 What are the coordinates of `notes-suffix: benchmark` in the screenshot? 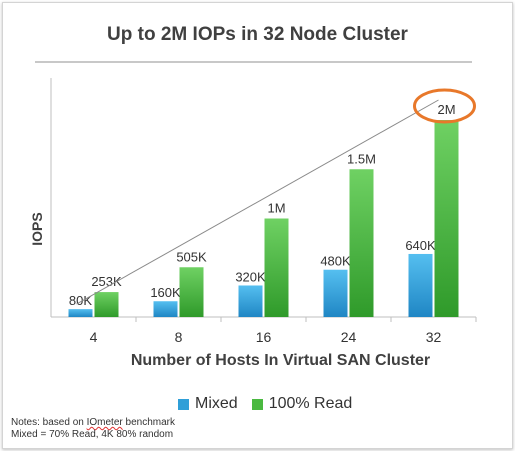 It's located at (148, 422).